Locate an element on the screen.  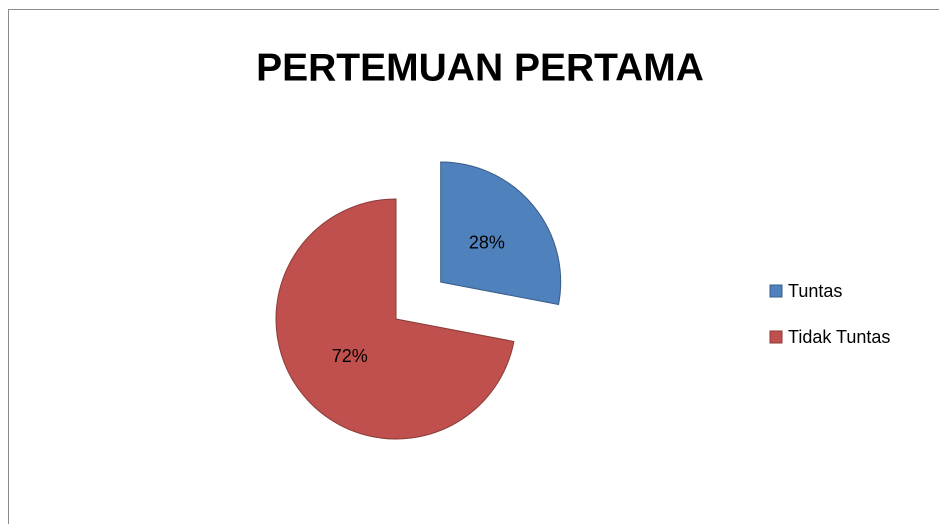
chart-title: PERTEMUAN PERTAMA is located at coordinates (480, 67).